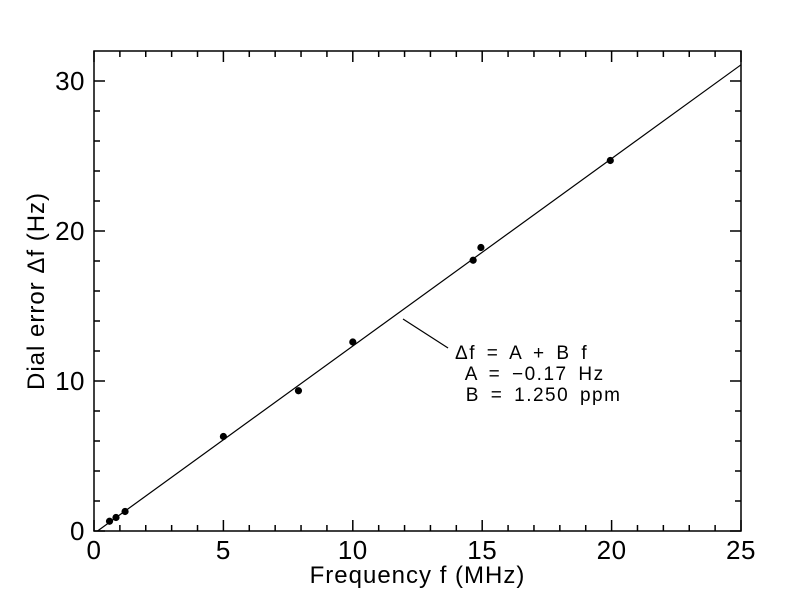  I want to click on x-tick-label: 25, so click(741, 550).